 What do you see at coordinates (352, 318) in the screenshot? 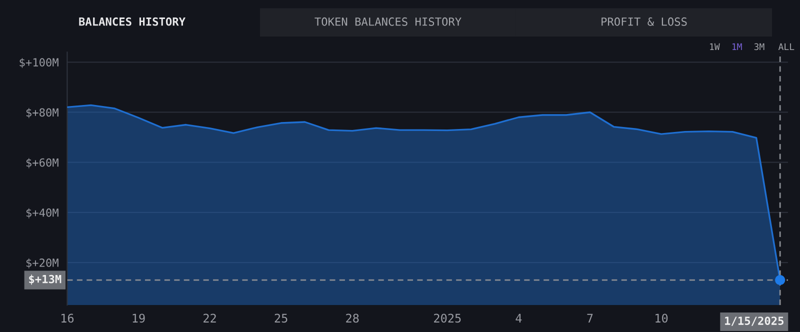
I see `x-tick-label: 28` at bounding box center [352, 318].